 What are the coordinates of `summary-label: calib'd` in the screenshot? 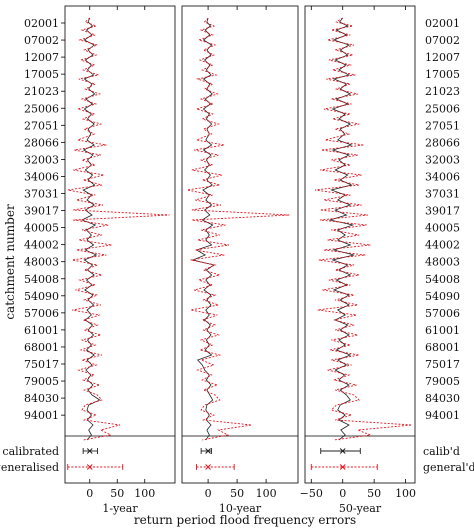 It's located at (441, 451).